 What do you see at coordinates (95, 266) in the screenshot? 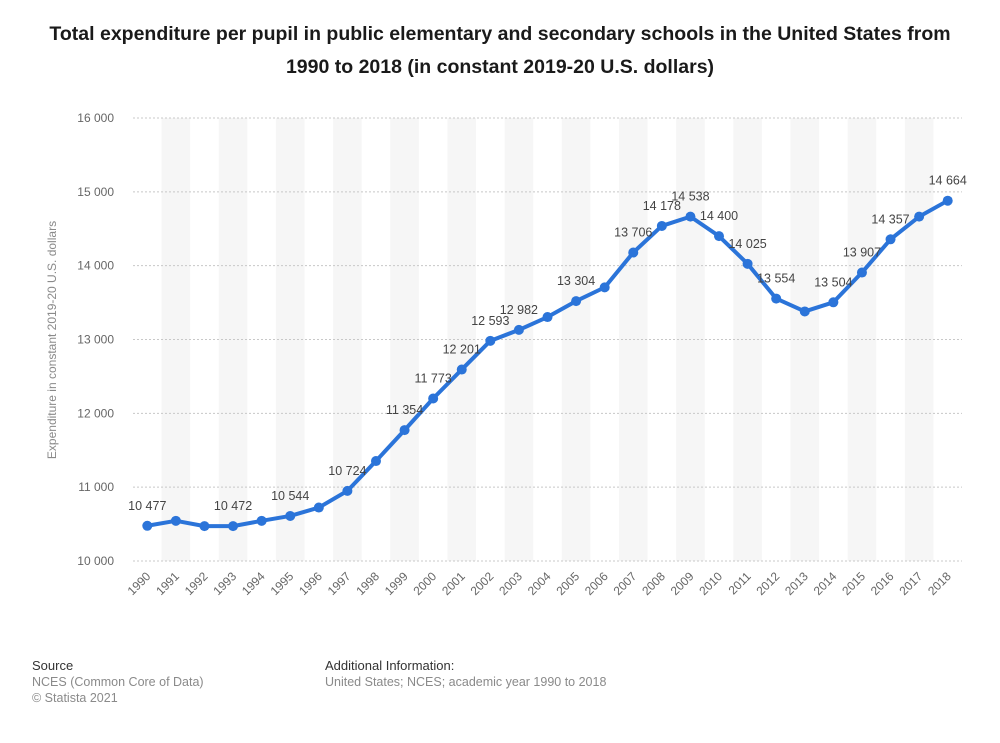
I see `y-tick-label: 14 000` at bounding box center [95, 266].